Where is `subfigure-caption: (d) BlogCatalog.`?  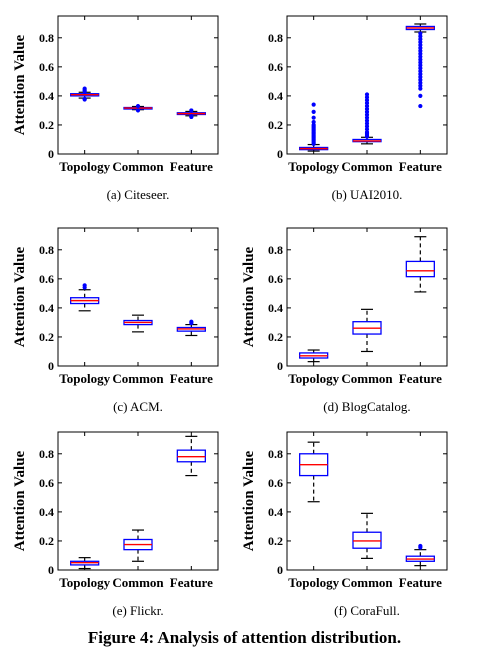
subfigure-caption: (d) BlogCatalog. is located at coordinates (366, 406).